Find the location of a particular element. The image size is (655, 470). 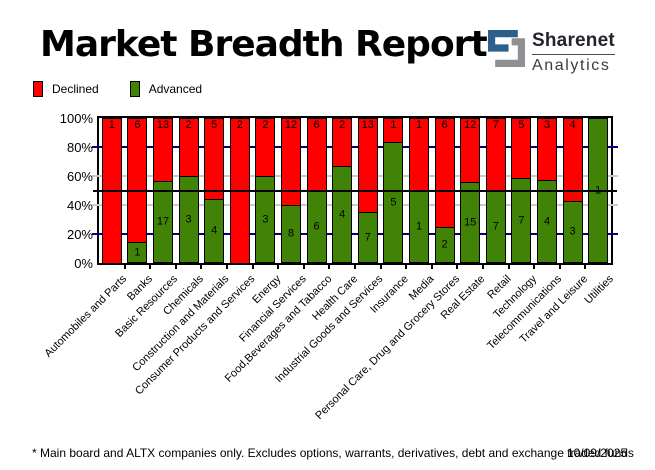

report-date: 10/09/2025 is located at coordinates (596, 453).